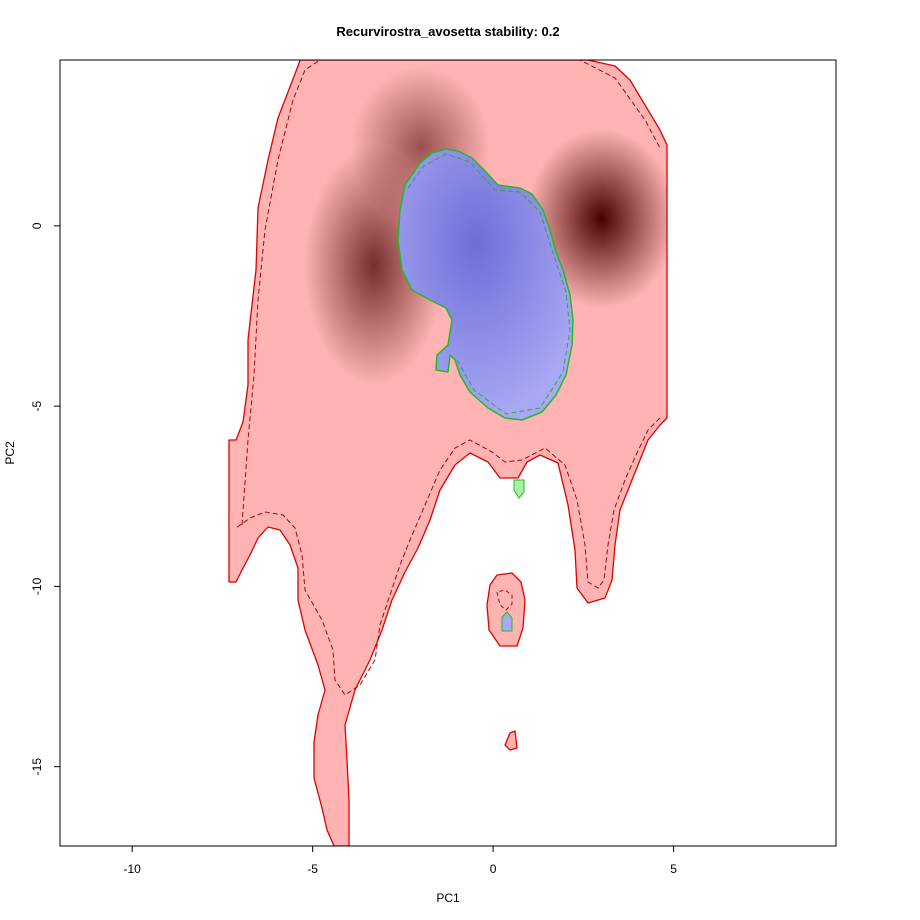  I want to click on overlap-layer, so click(485, 390).